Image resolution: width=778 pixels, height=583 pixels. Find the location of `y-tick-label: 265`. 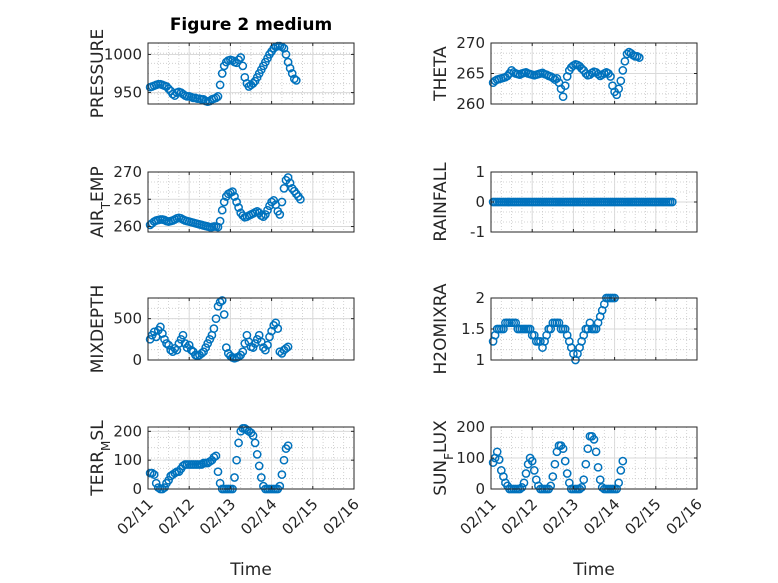

y-tick-label: 265 is located at coordinates (470, 74).